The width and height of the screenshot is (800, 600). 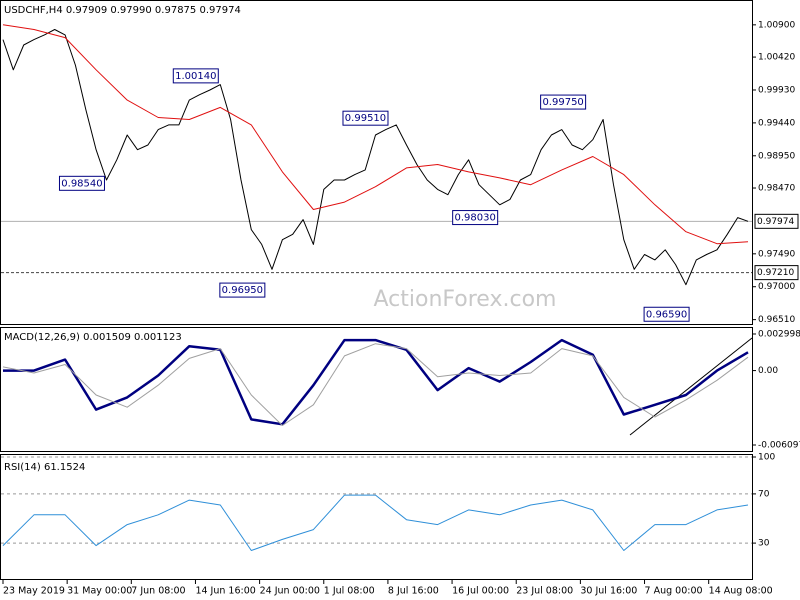 I want to click on y-tick-label: 0.99440, so click(x=776, y=123).